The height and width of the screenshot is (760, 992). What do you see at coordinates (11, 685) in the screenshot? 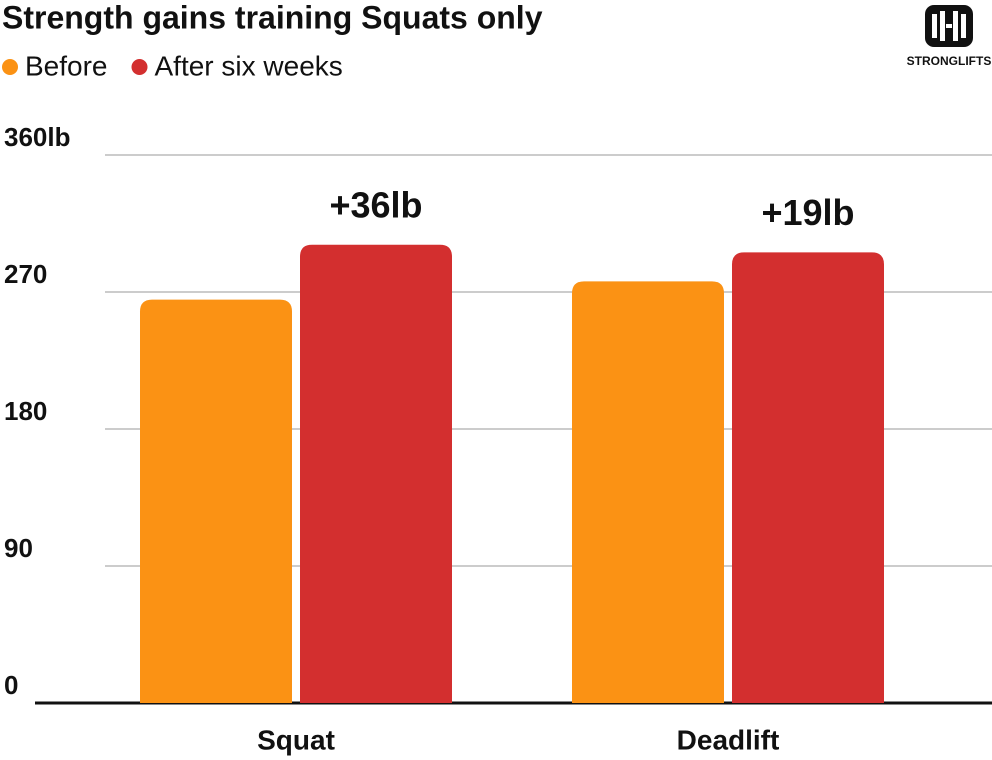
I see `y-tick-label: 0` at bounding box center [11, 685].